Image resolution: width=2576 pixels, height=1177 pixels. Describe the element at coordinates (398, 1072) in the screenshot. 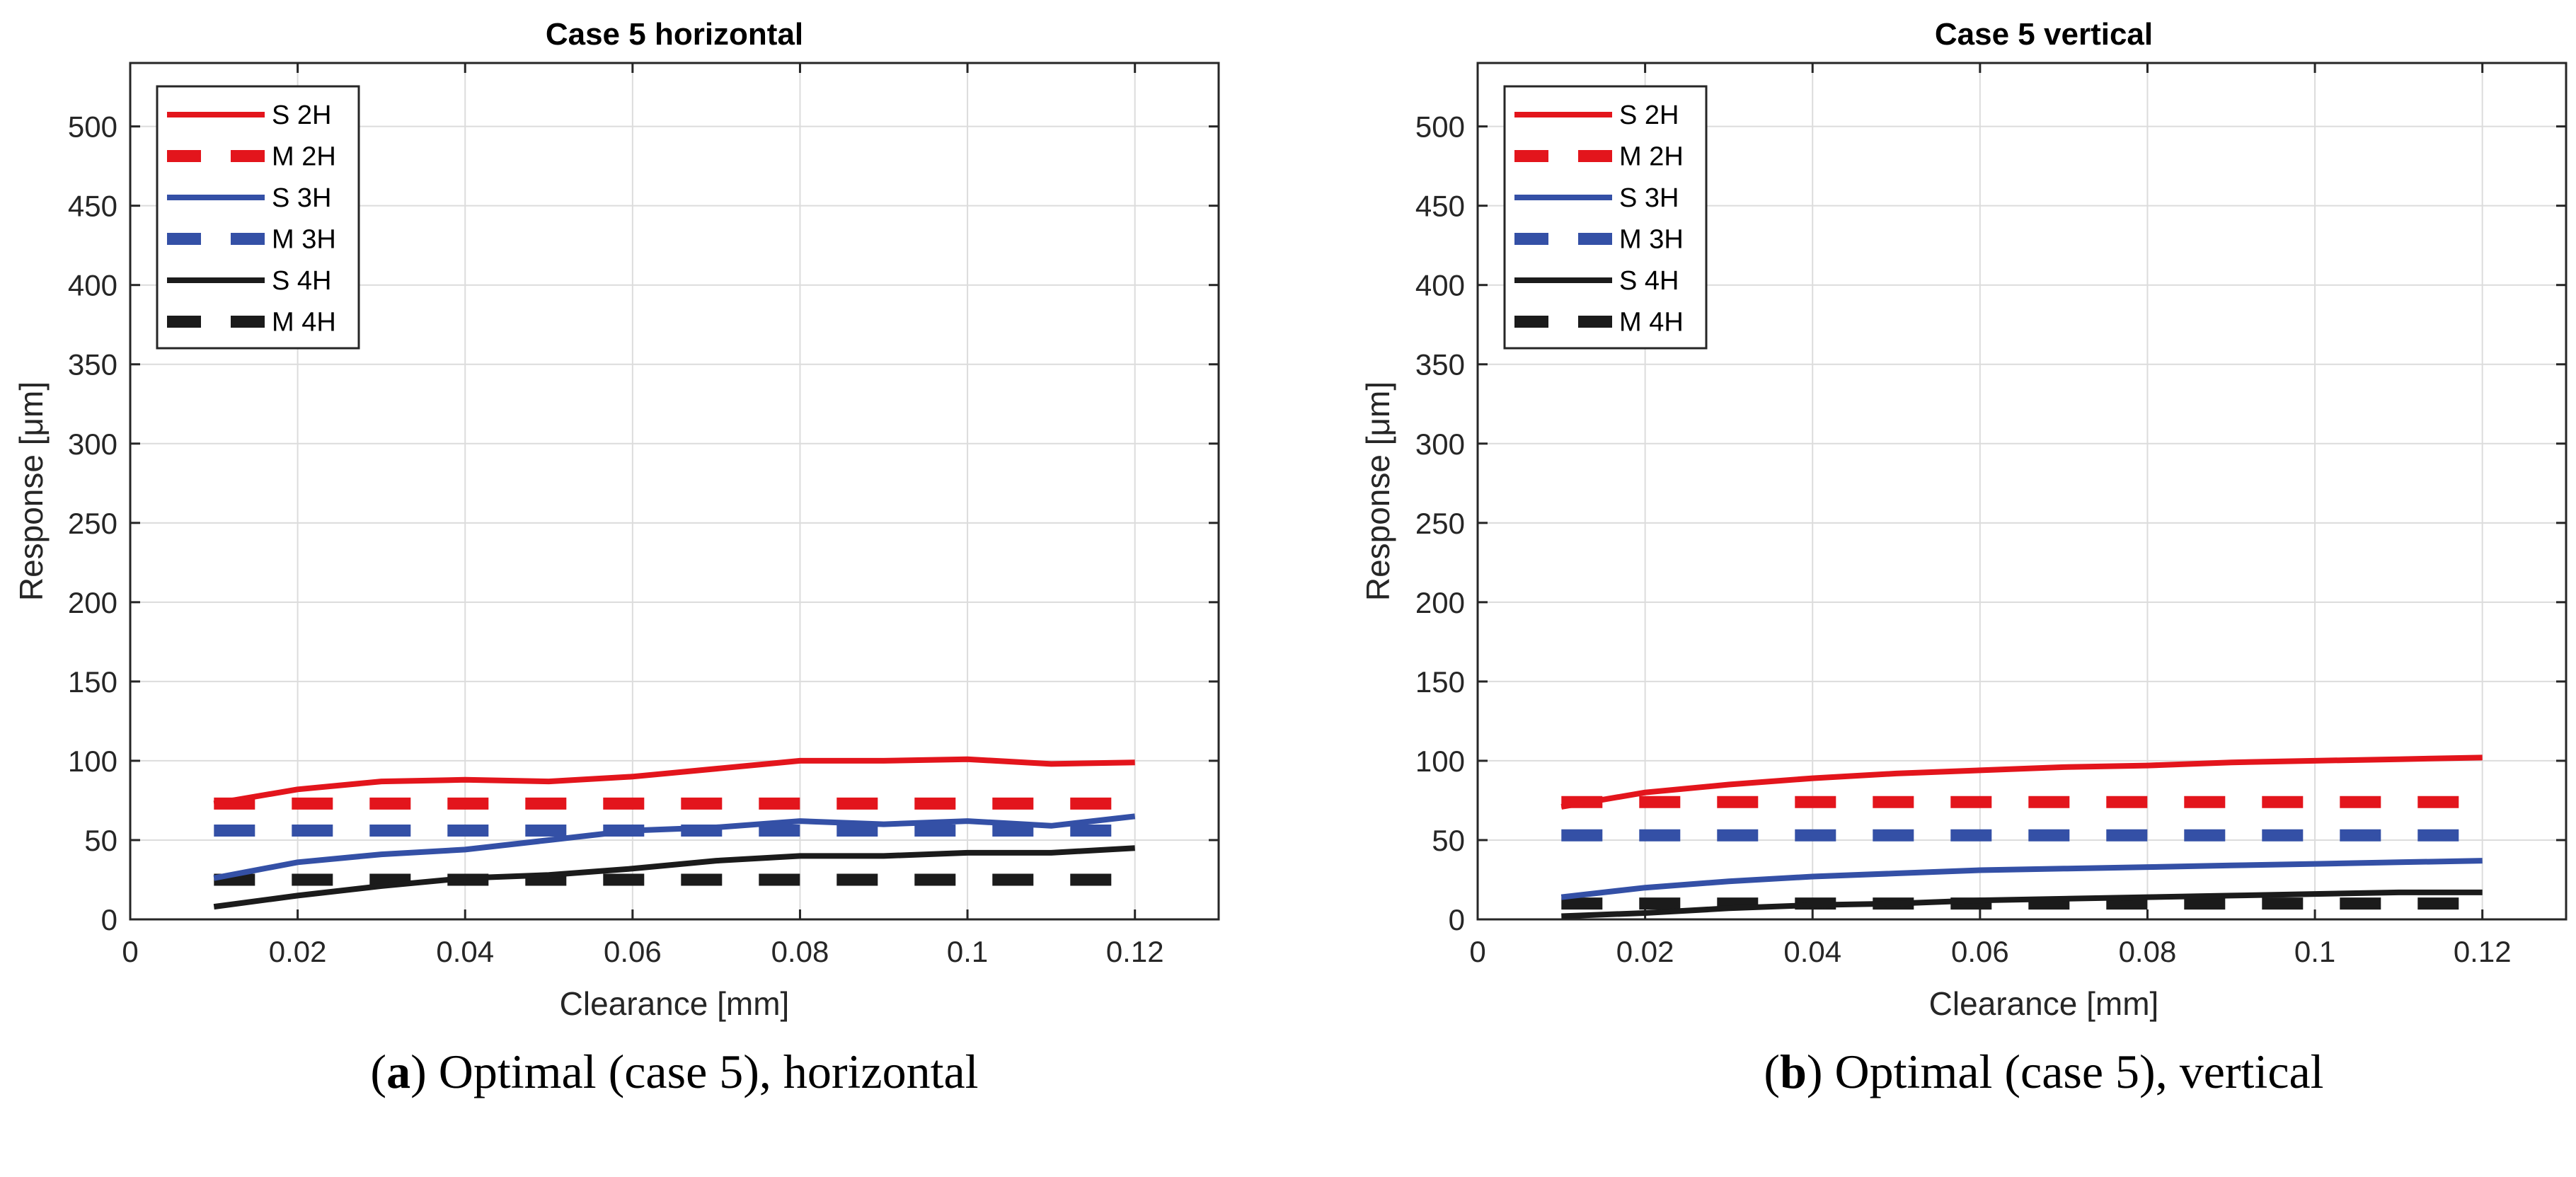

I see `caption-letter: a` at that location.